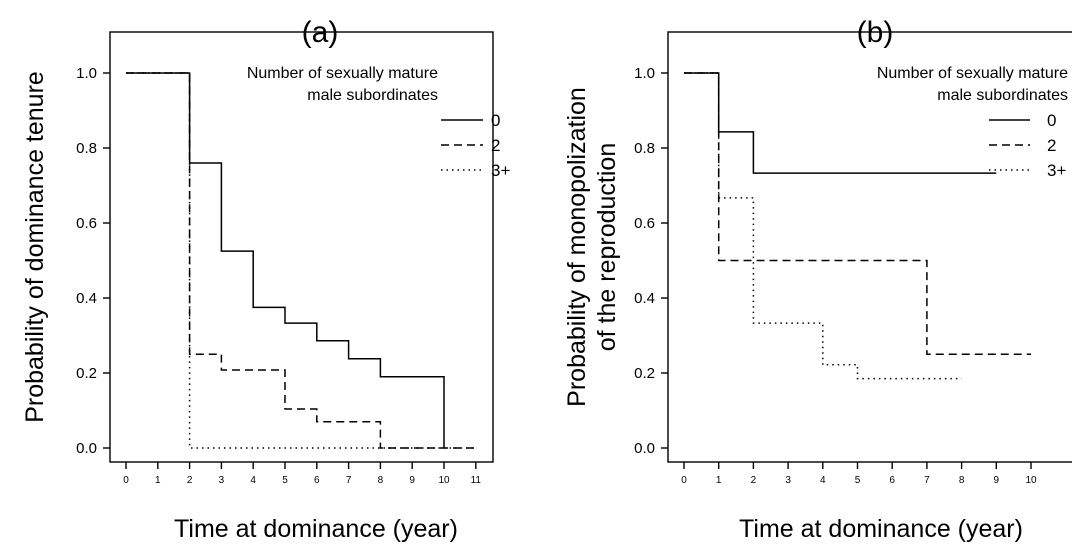 Image resolution: width=1072 pixels, height=547 pixels. I want to click on y-axis-label: Probability of monopolization, so click(577, 247).